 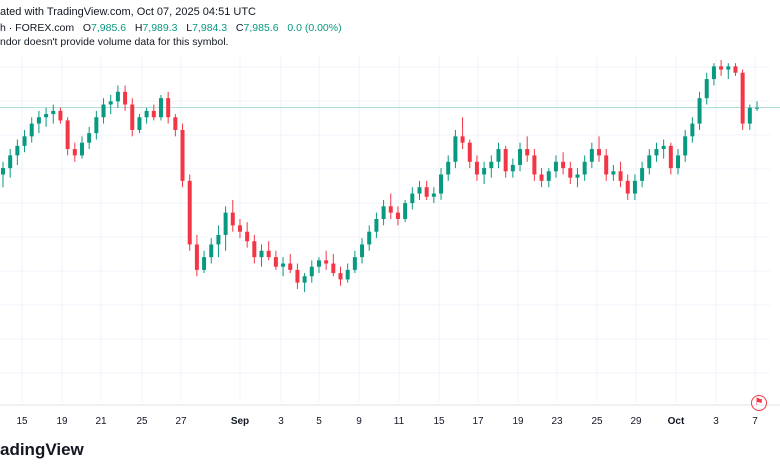 What do you see at coordinates (759, 403) in the screenshot?
I see `event-flag-icon: ⚑` at bounding box center [759, 403].